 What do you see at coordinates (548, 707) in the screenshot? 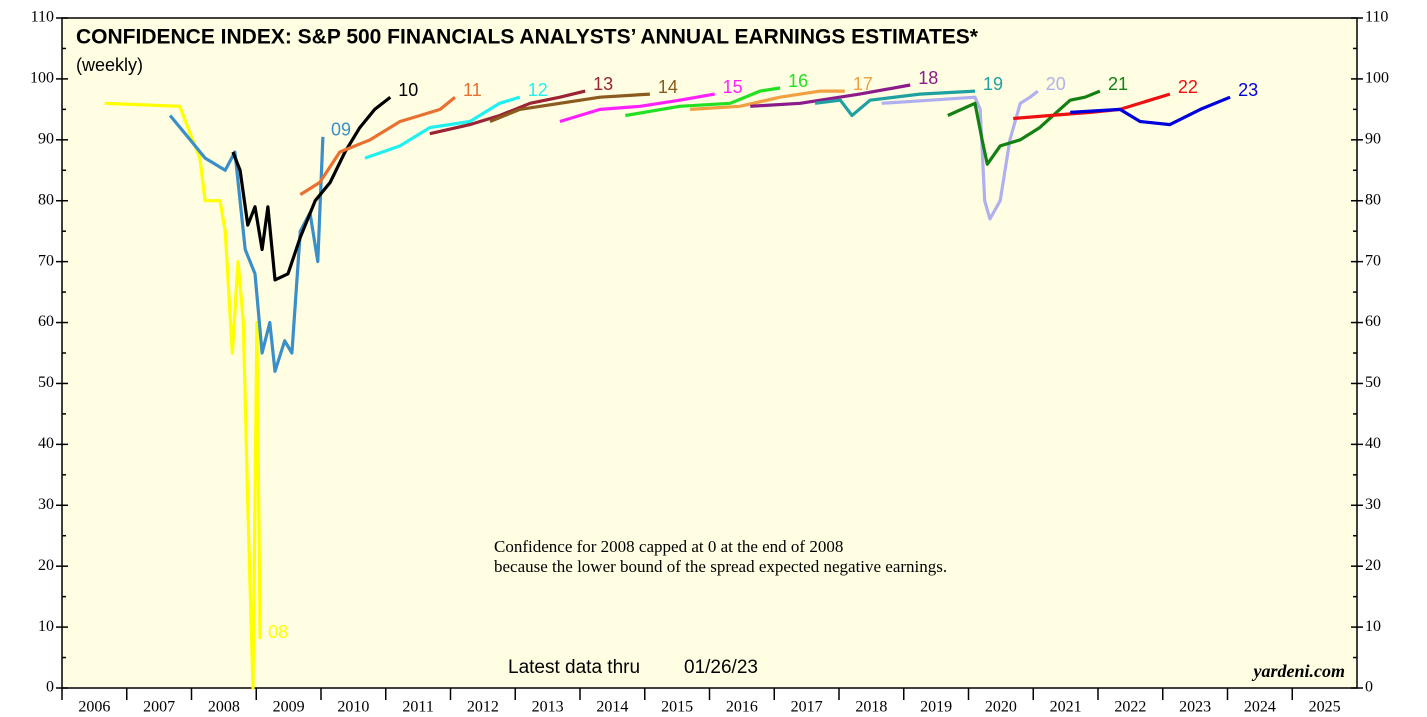
I see `x-tick-label: 2013` at bounding box center [548, 707].